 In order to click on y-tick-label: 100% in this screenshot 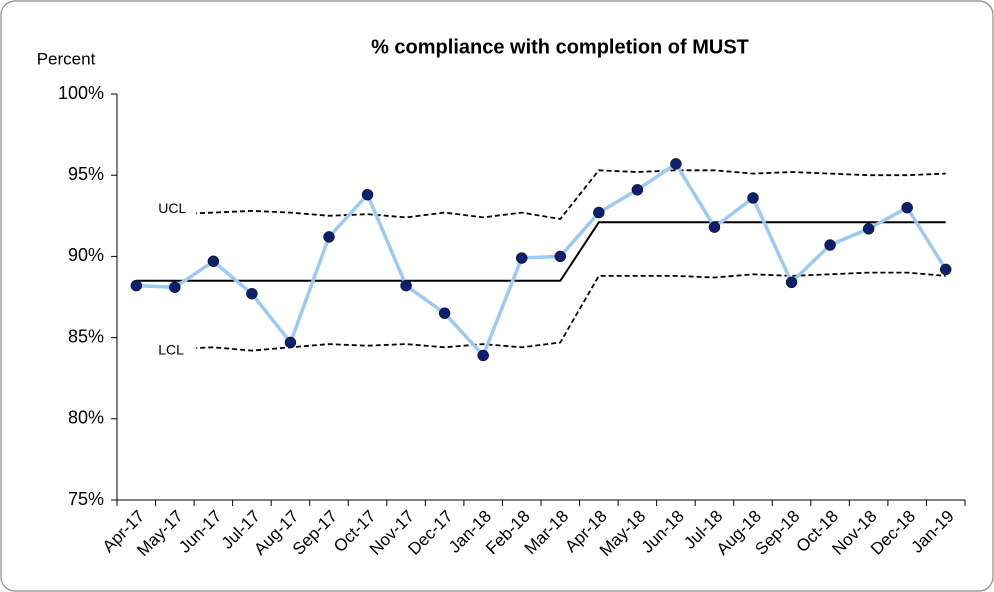, I will do `click(81, 93)`.